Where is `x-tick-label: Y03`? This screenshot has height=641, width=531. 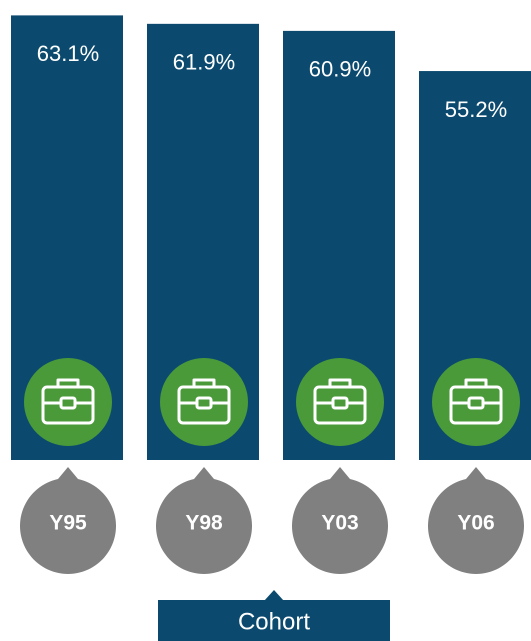
x-tick-label: Y03 is located at coordinates (339, 523).